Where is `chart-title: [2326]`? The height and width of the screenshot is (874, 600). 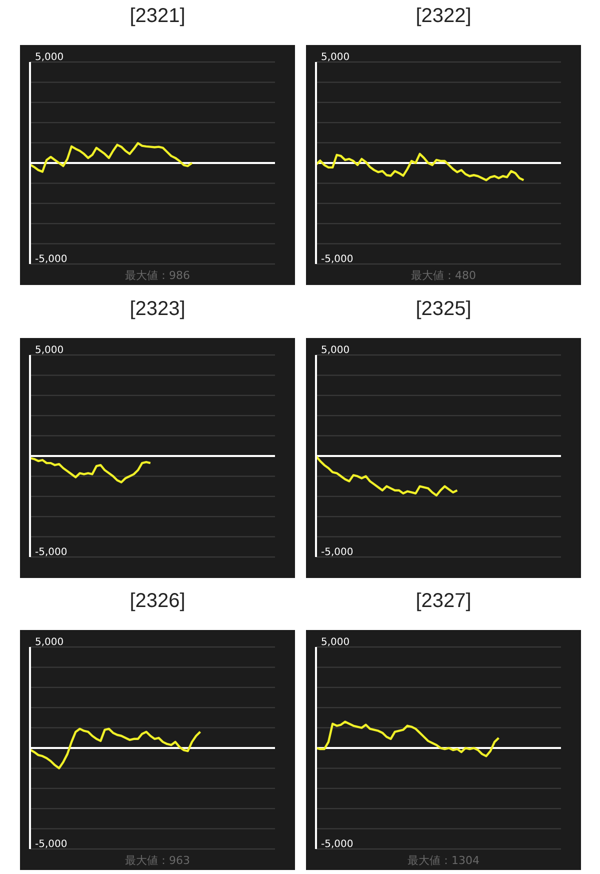
chart-title: [2326] is located at coordinates (157, 601).